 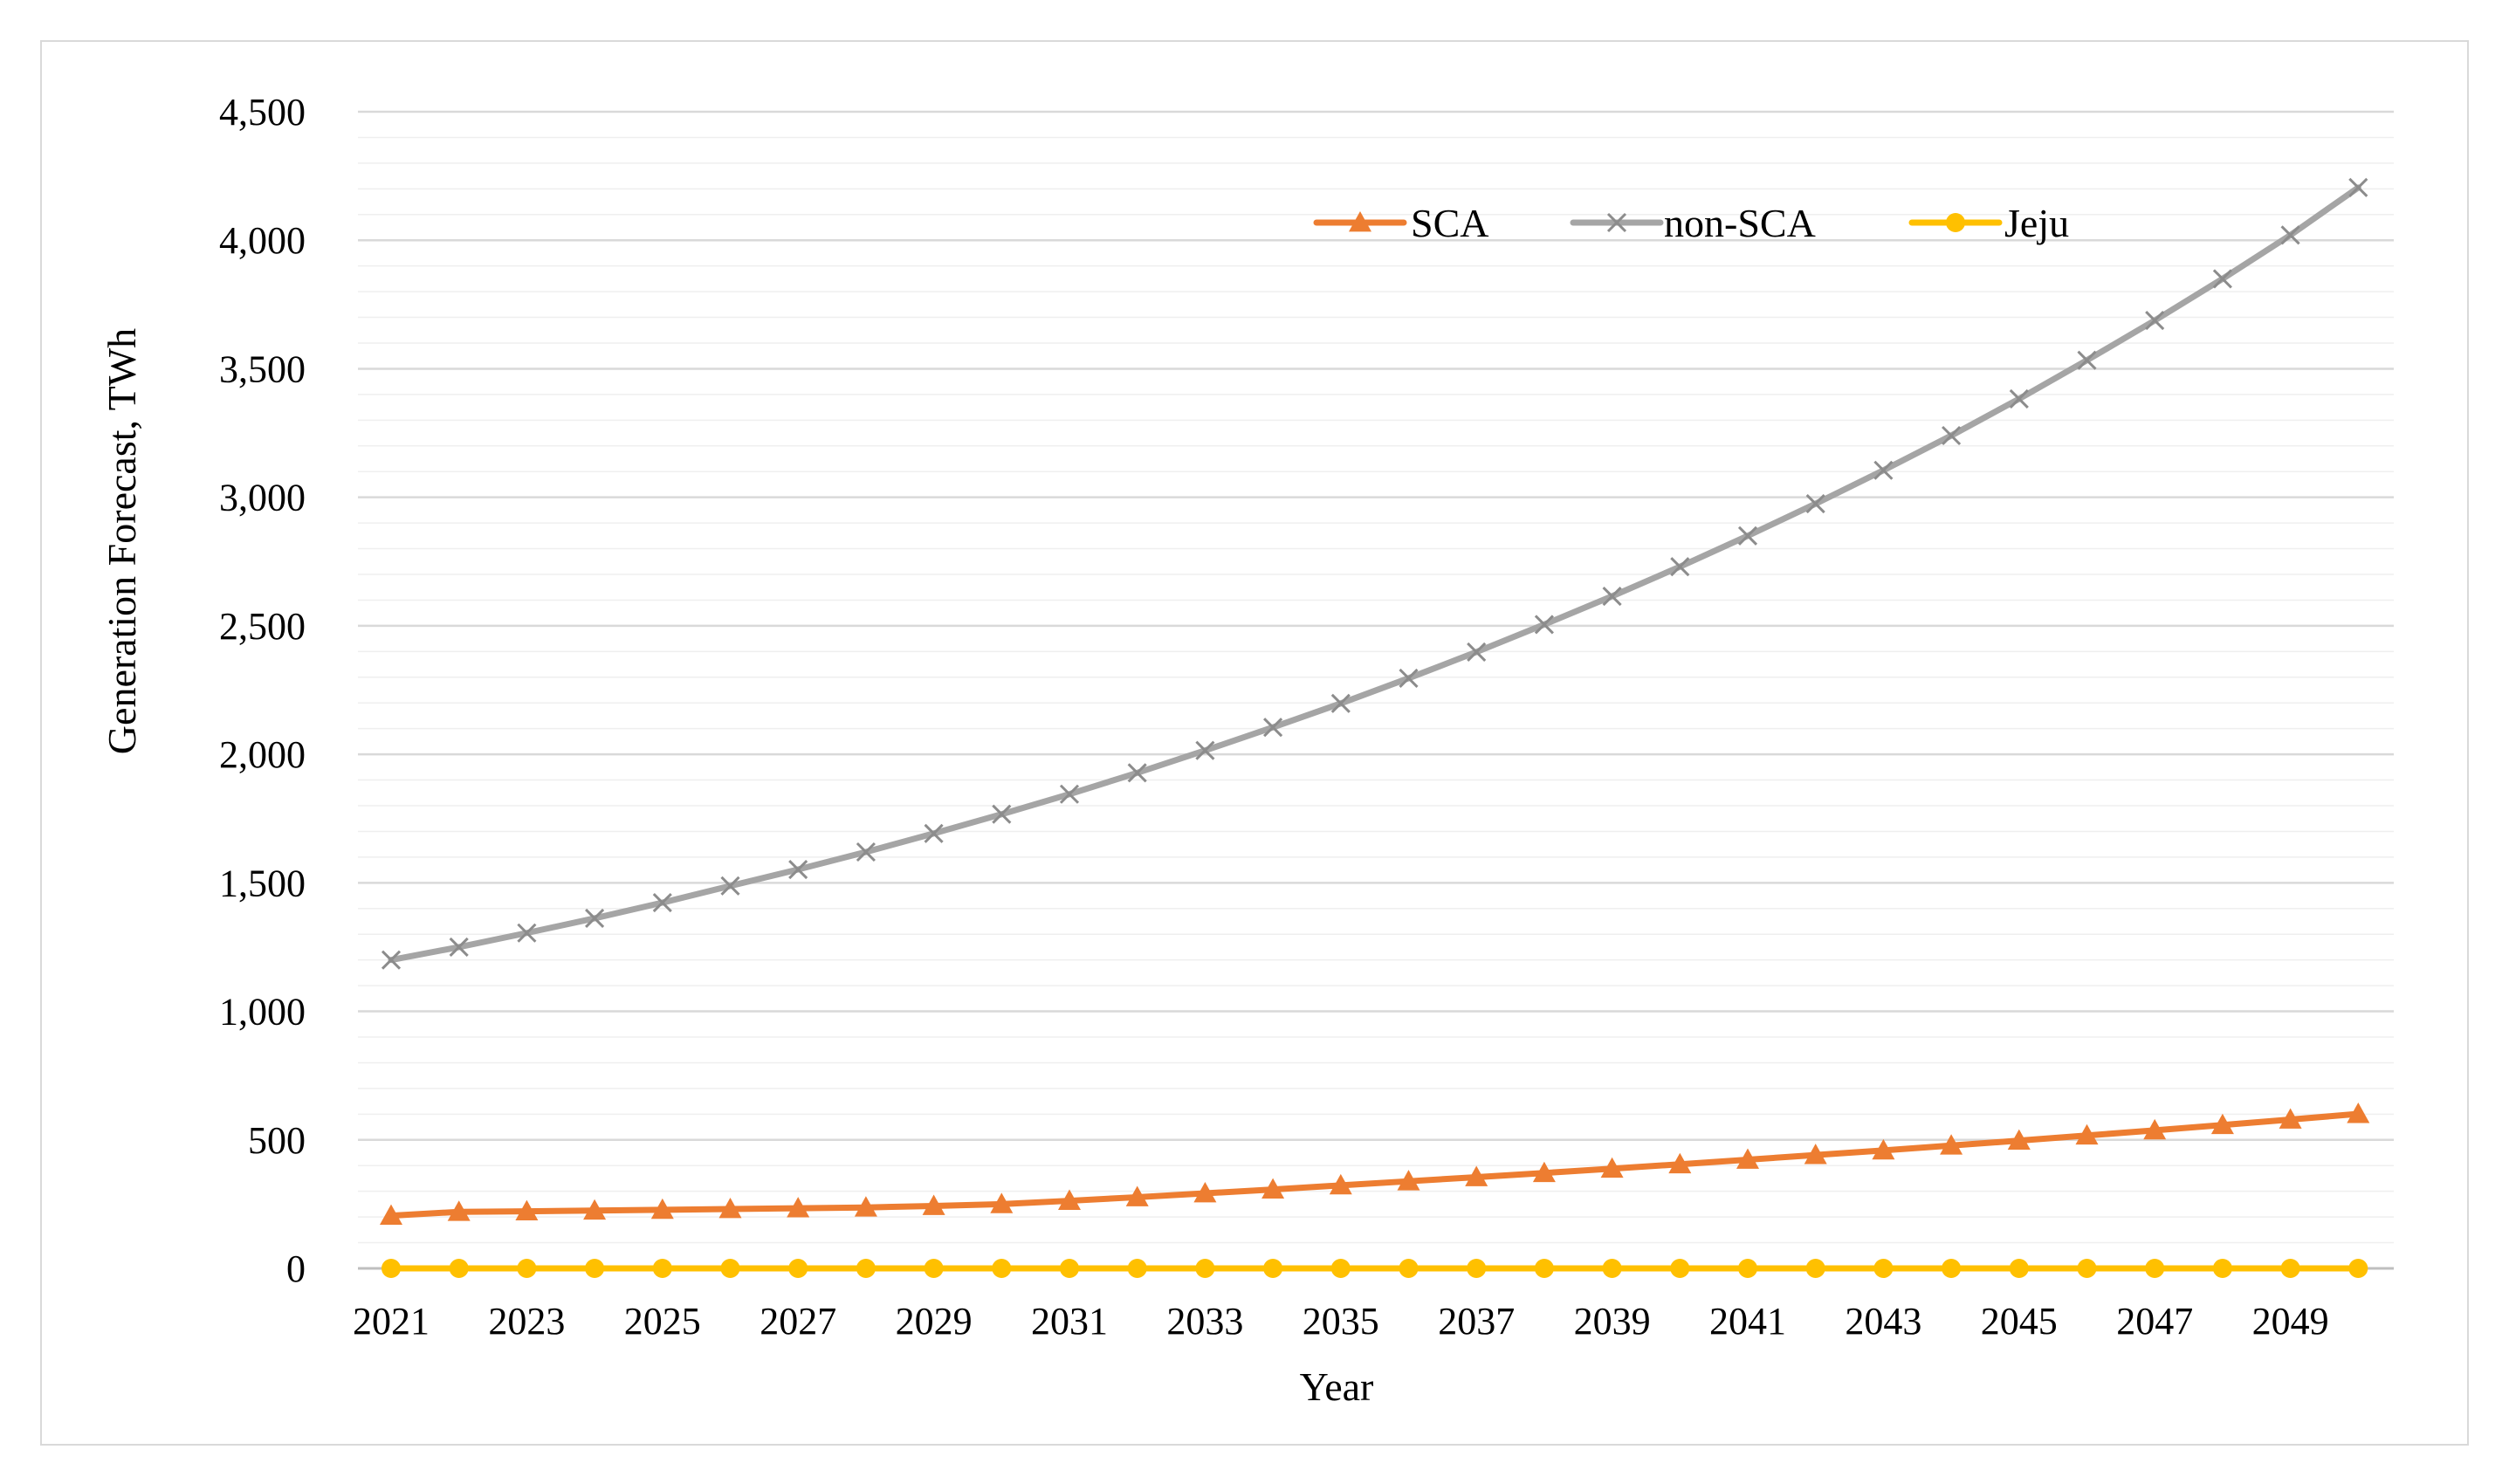 I want to click on y-tick-label: 4,500, so click(x=262, y=112).